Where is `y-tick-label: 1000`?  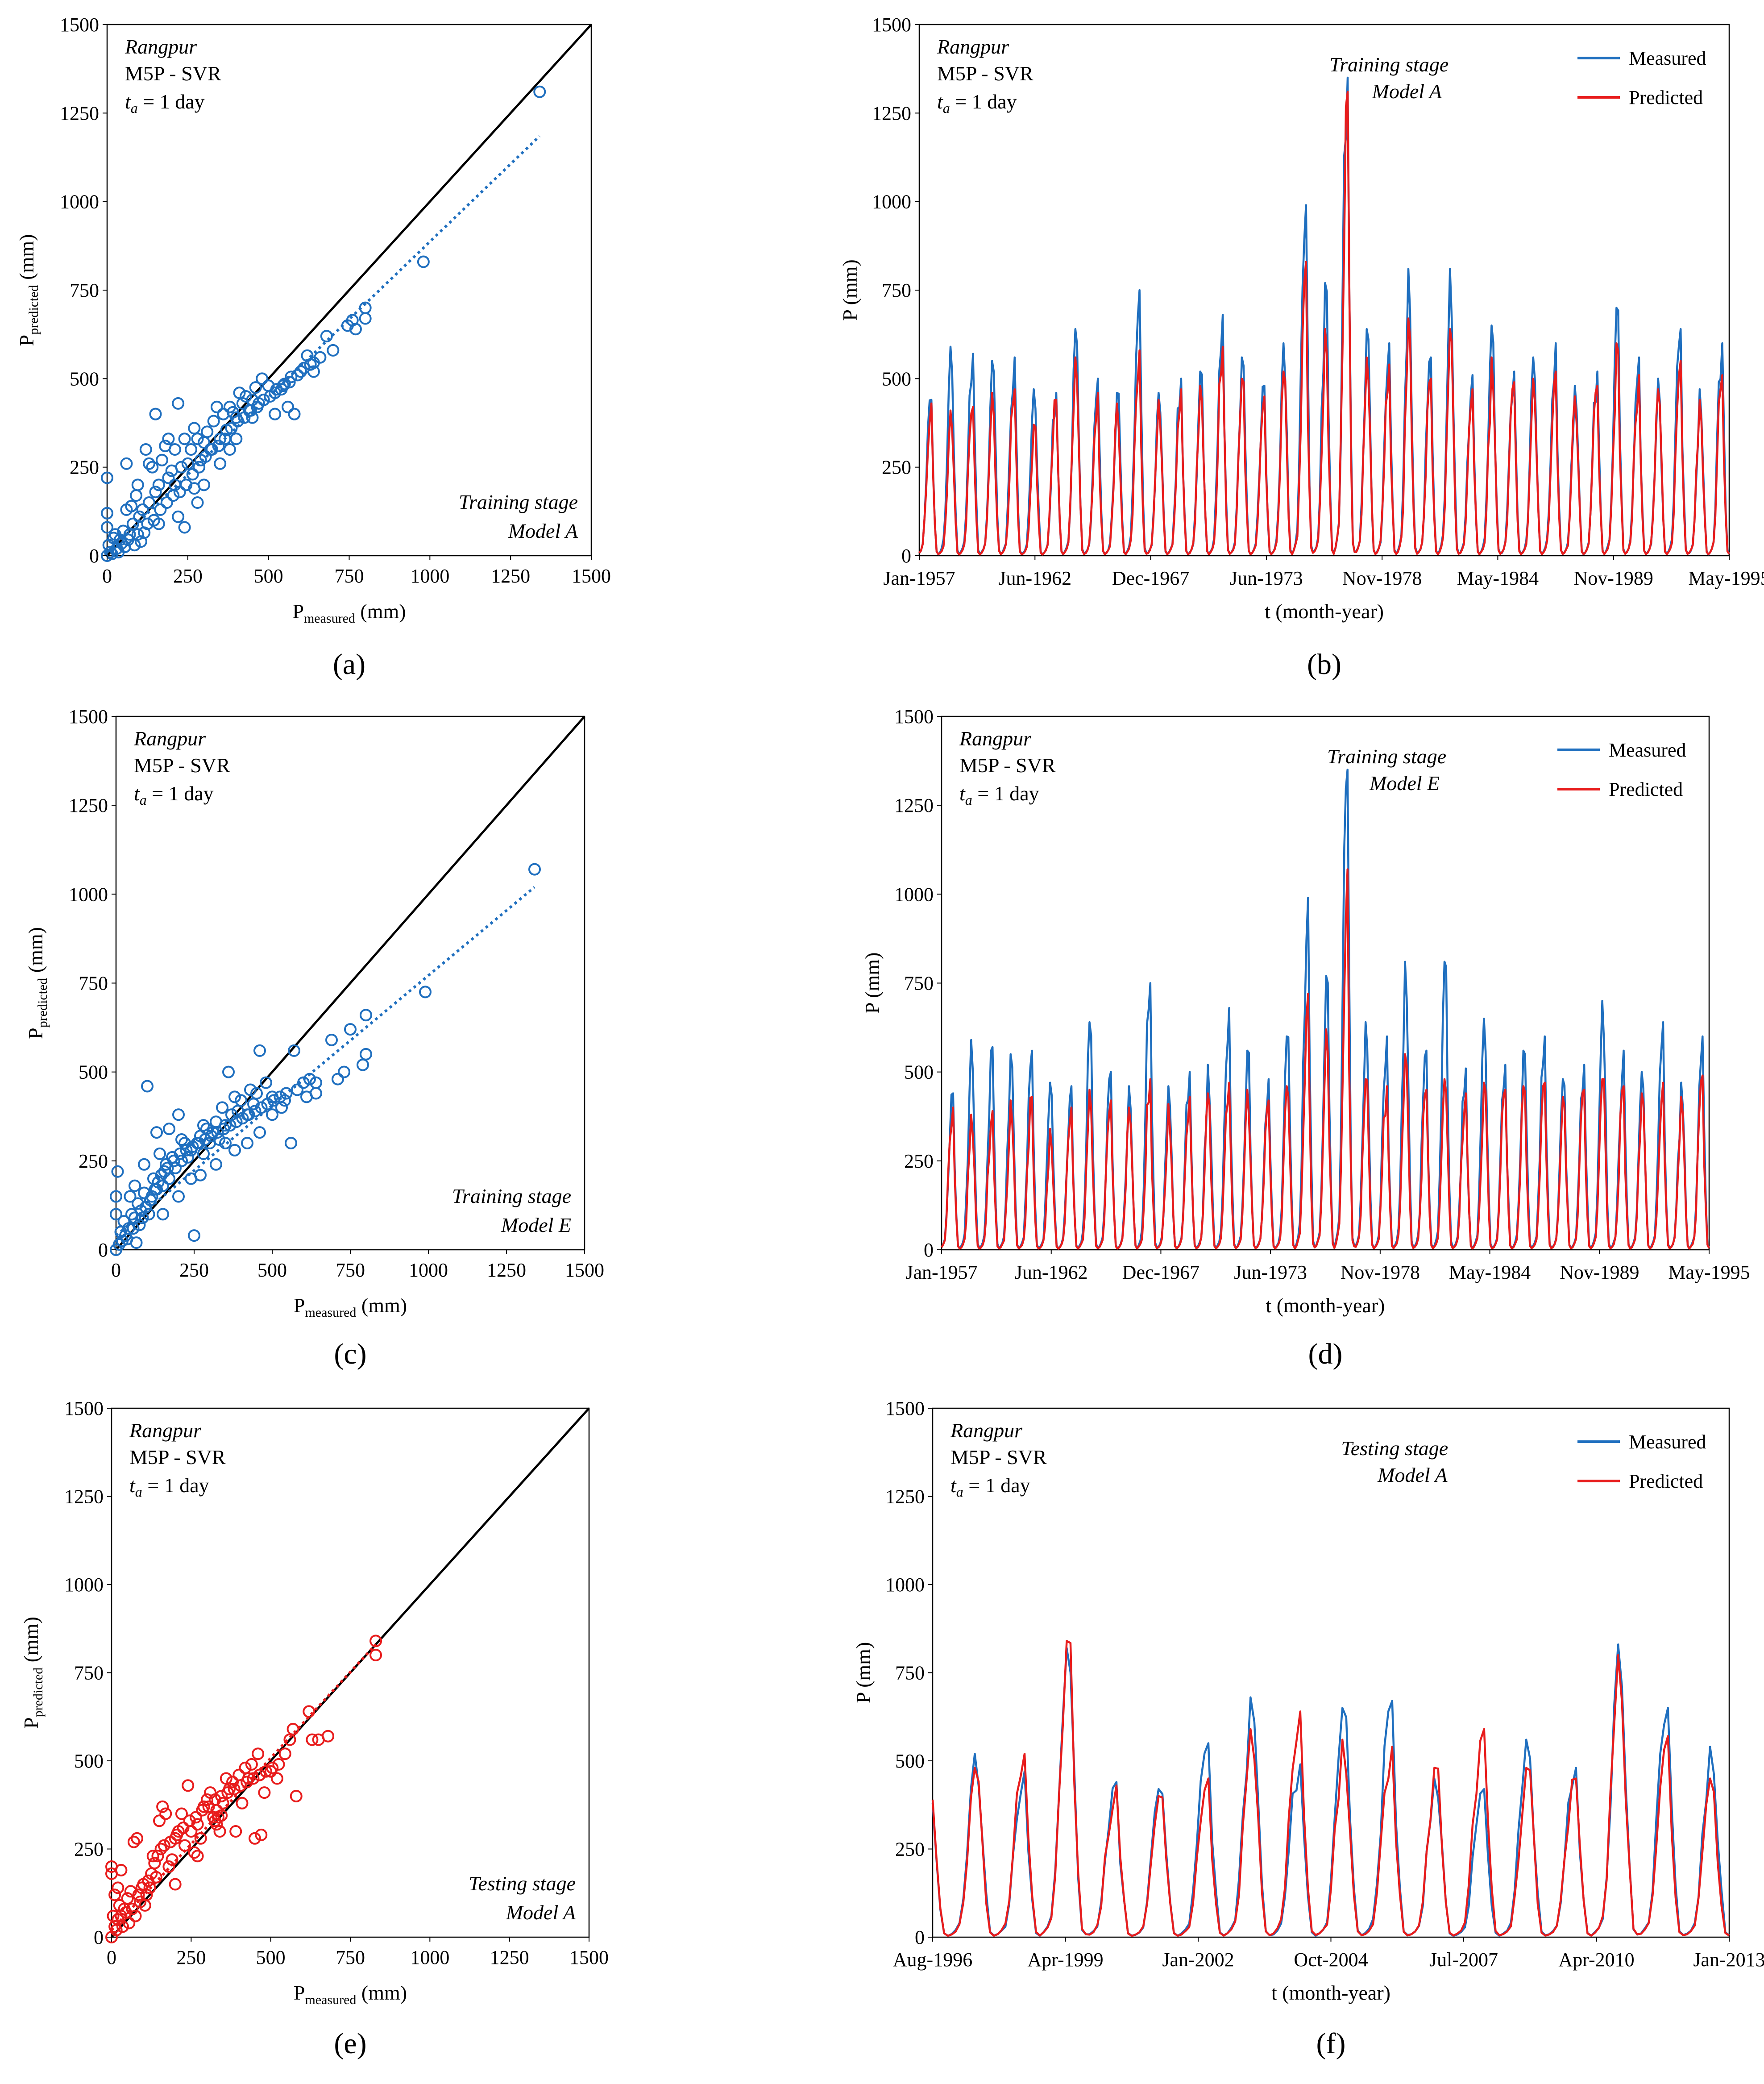 y-tick-label: 1000 is located at coordinates (905, 1585).